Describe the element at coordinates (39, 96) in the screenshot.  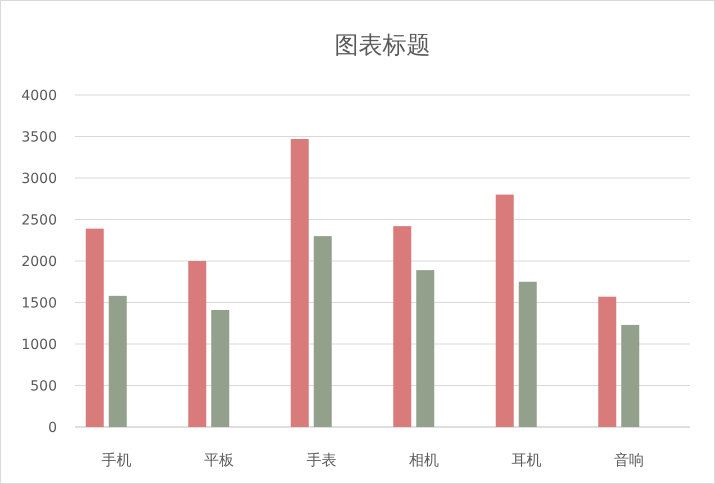
I see `y-tick-label: 4000` at that location.